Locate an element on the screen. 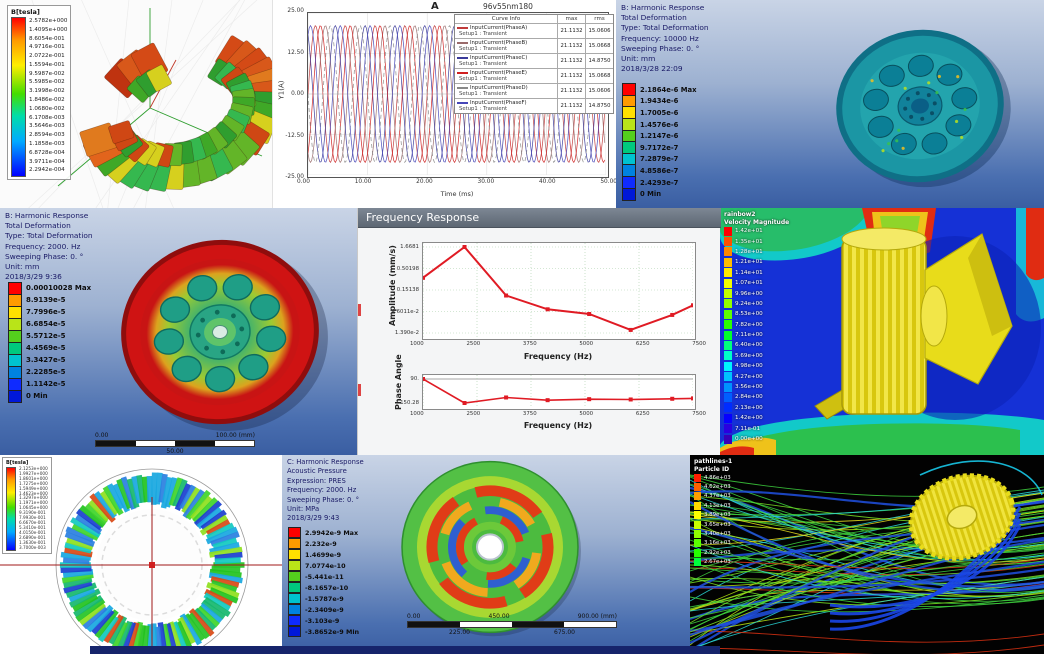 Image resolution: width=1044 pixels, height=654 pixels. colorbar-row: 4.13e+03 is located at coordinates (713, 505).